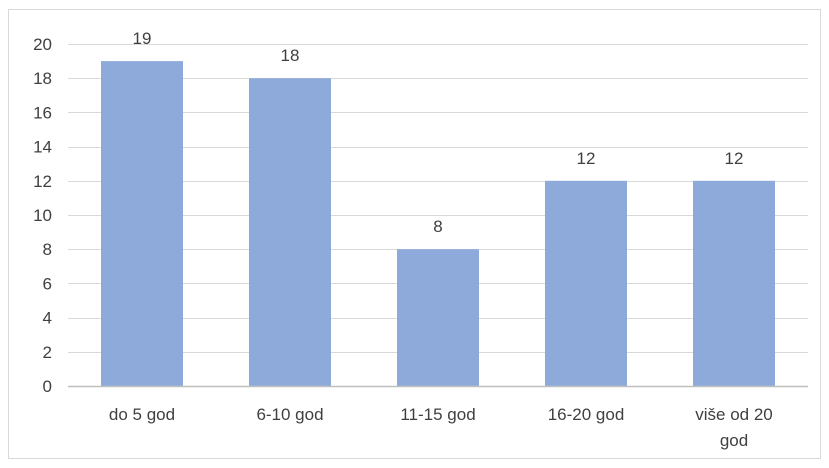 The width and height of the screenshot is (829, 468). I want to click on x-category-label: 6-10 god, so click(289, 414).